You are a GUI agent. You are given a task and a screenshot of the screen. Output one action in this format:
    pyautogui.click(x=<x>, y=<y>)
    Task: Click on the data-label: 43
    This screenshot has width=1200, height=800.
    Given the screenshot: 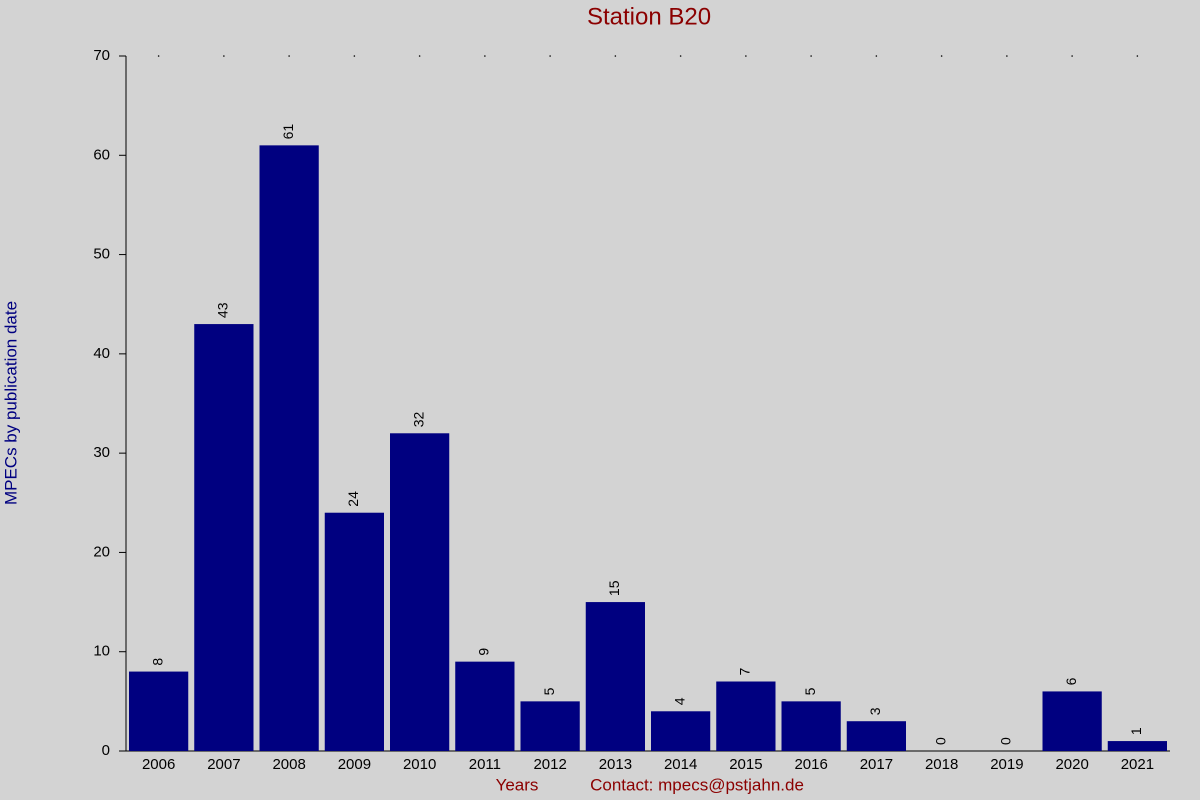 What is the action you would take?
    pyautogui.click(x=223, y=310)
    